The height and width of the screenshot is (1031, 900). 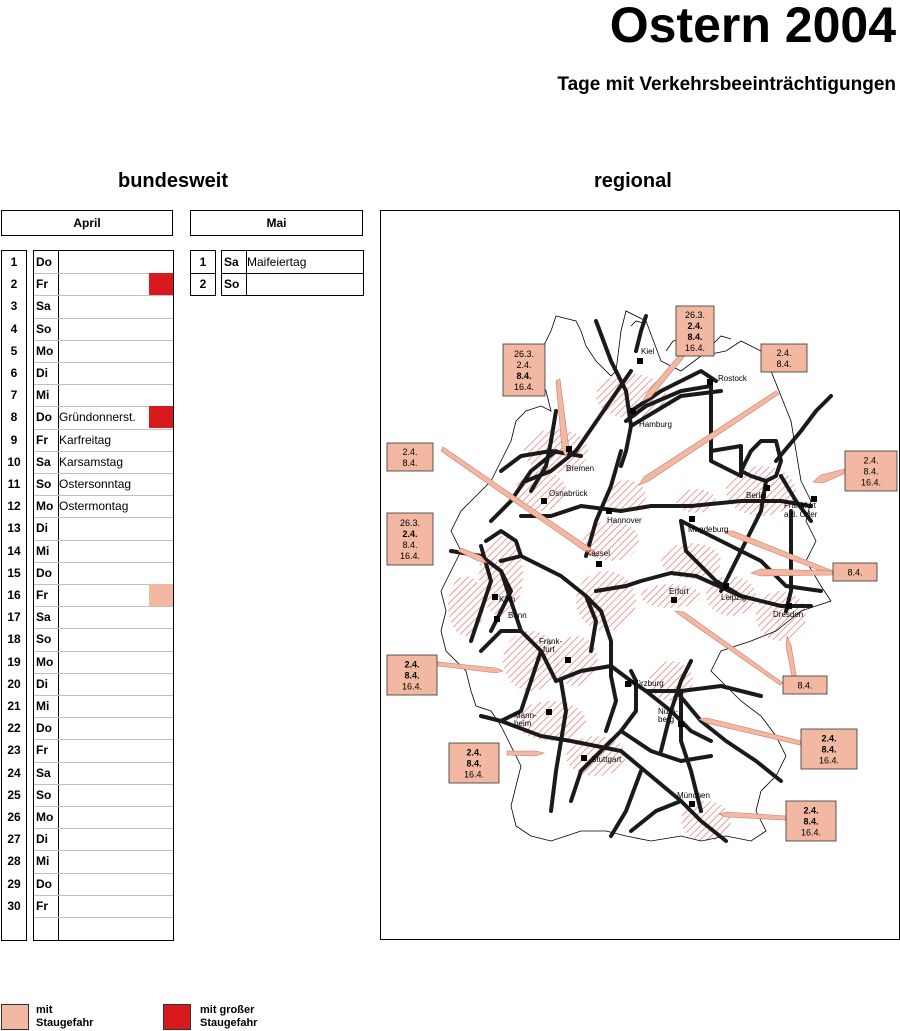 I want to click on day-number-row: 24, so click(x=14, y=773).